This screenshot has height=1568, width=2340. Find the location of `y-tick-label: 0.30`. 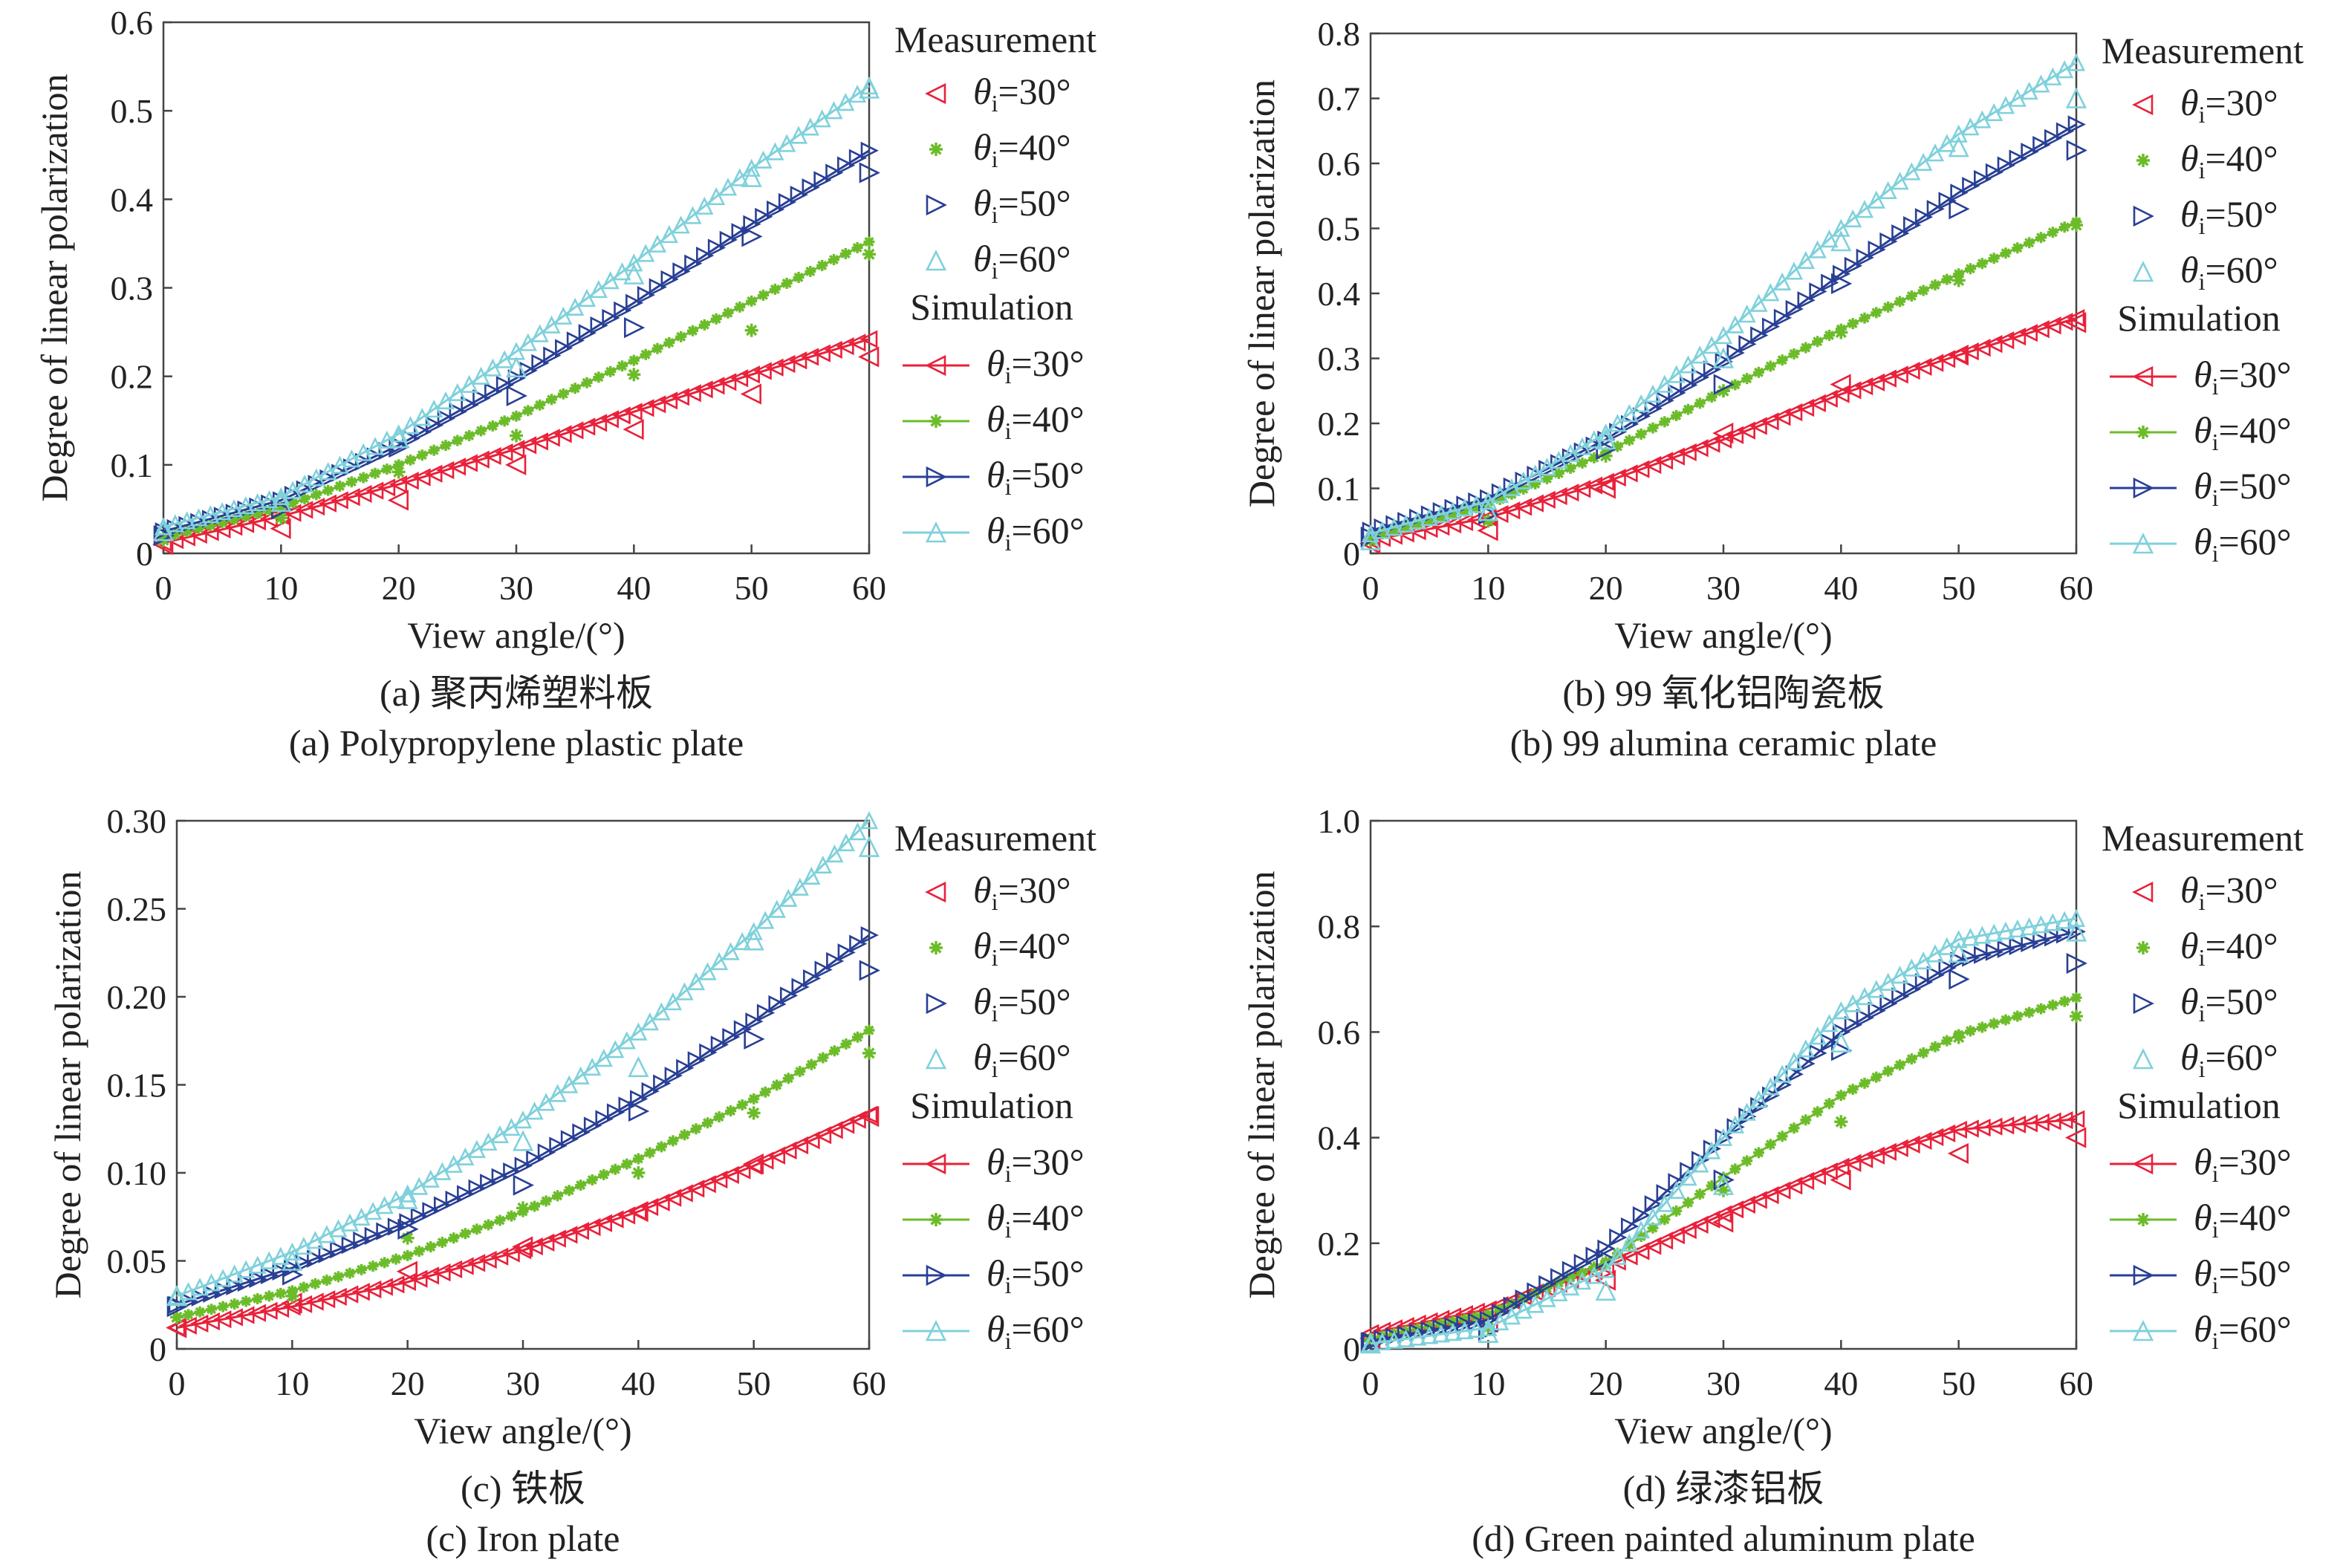

y-tick-label: 0.30 is located at coordinates (137, 821).